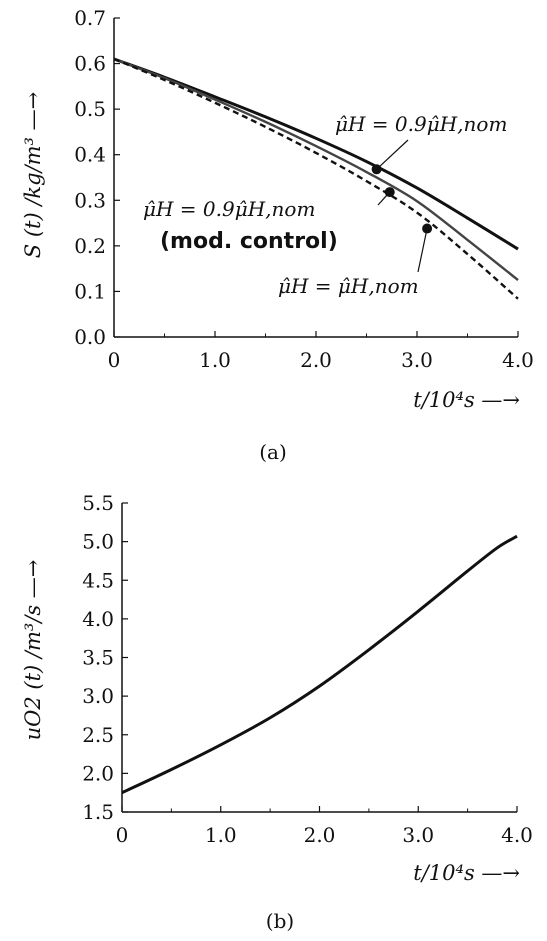 The image size is (547, 941). I want to click on a-y-tick-label: 0.5, so click(90, 109).